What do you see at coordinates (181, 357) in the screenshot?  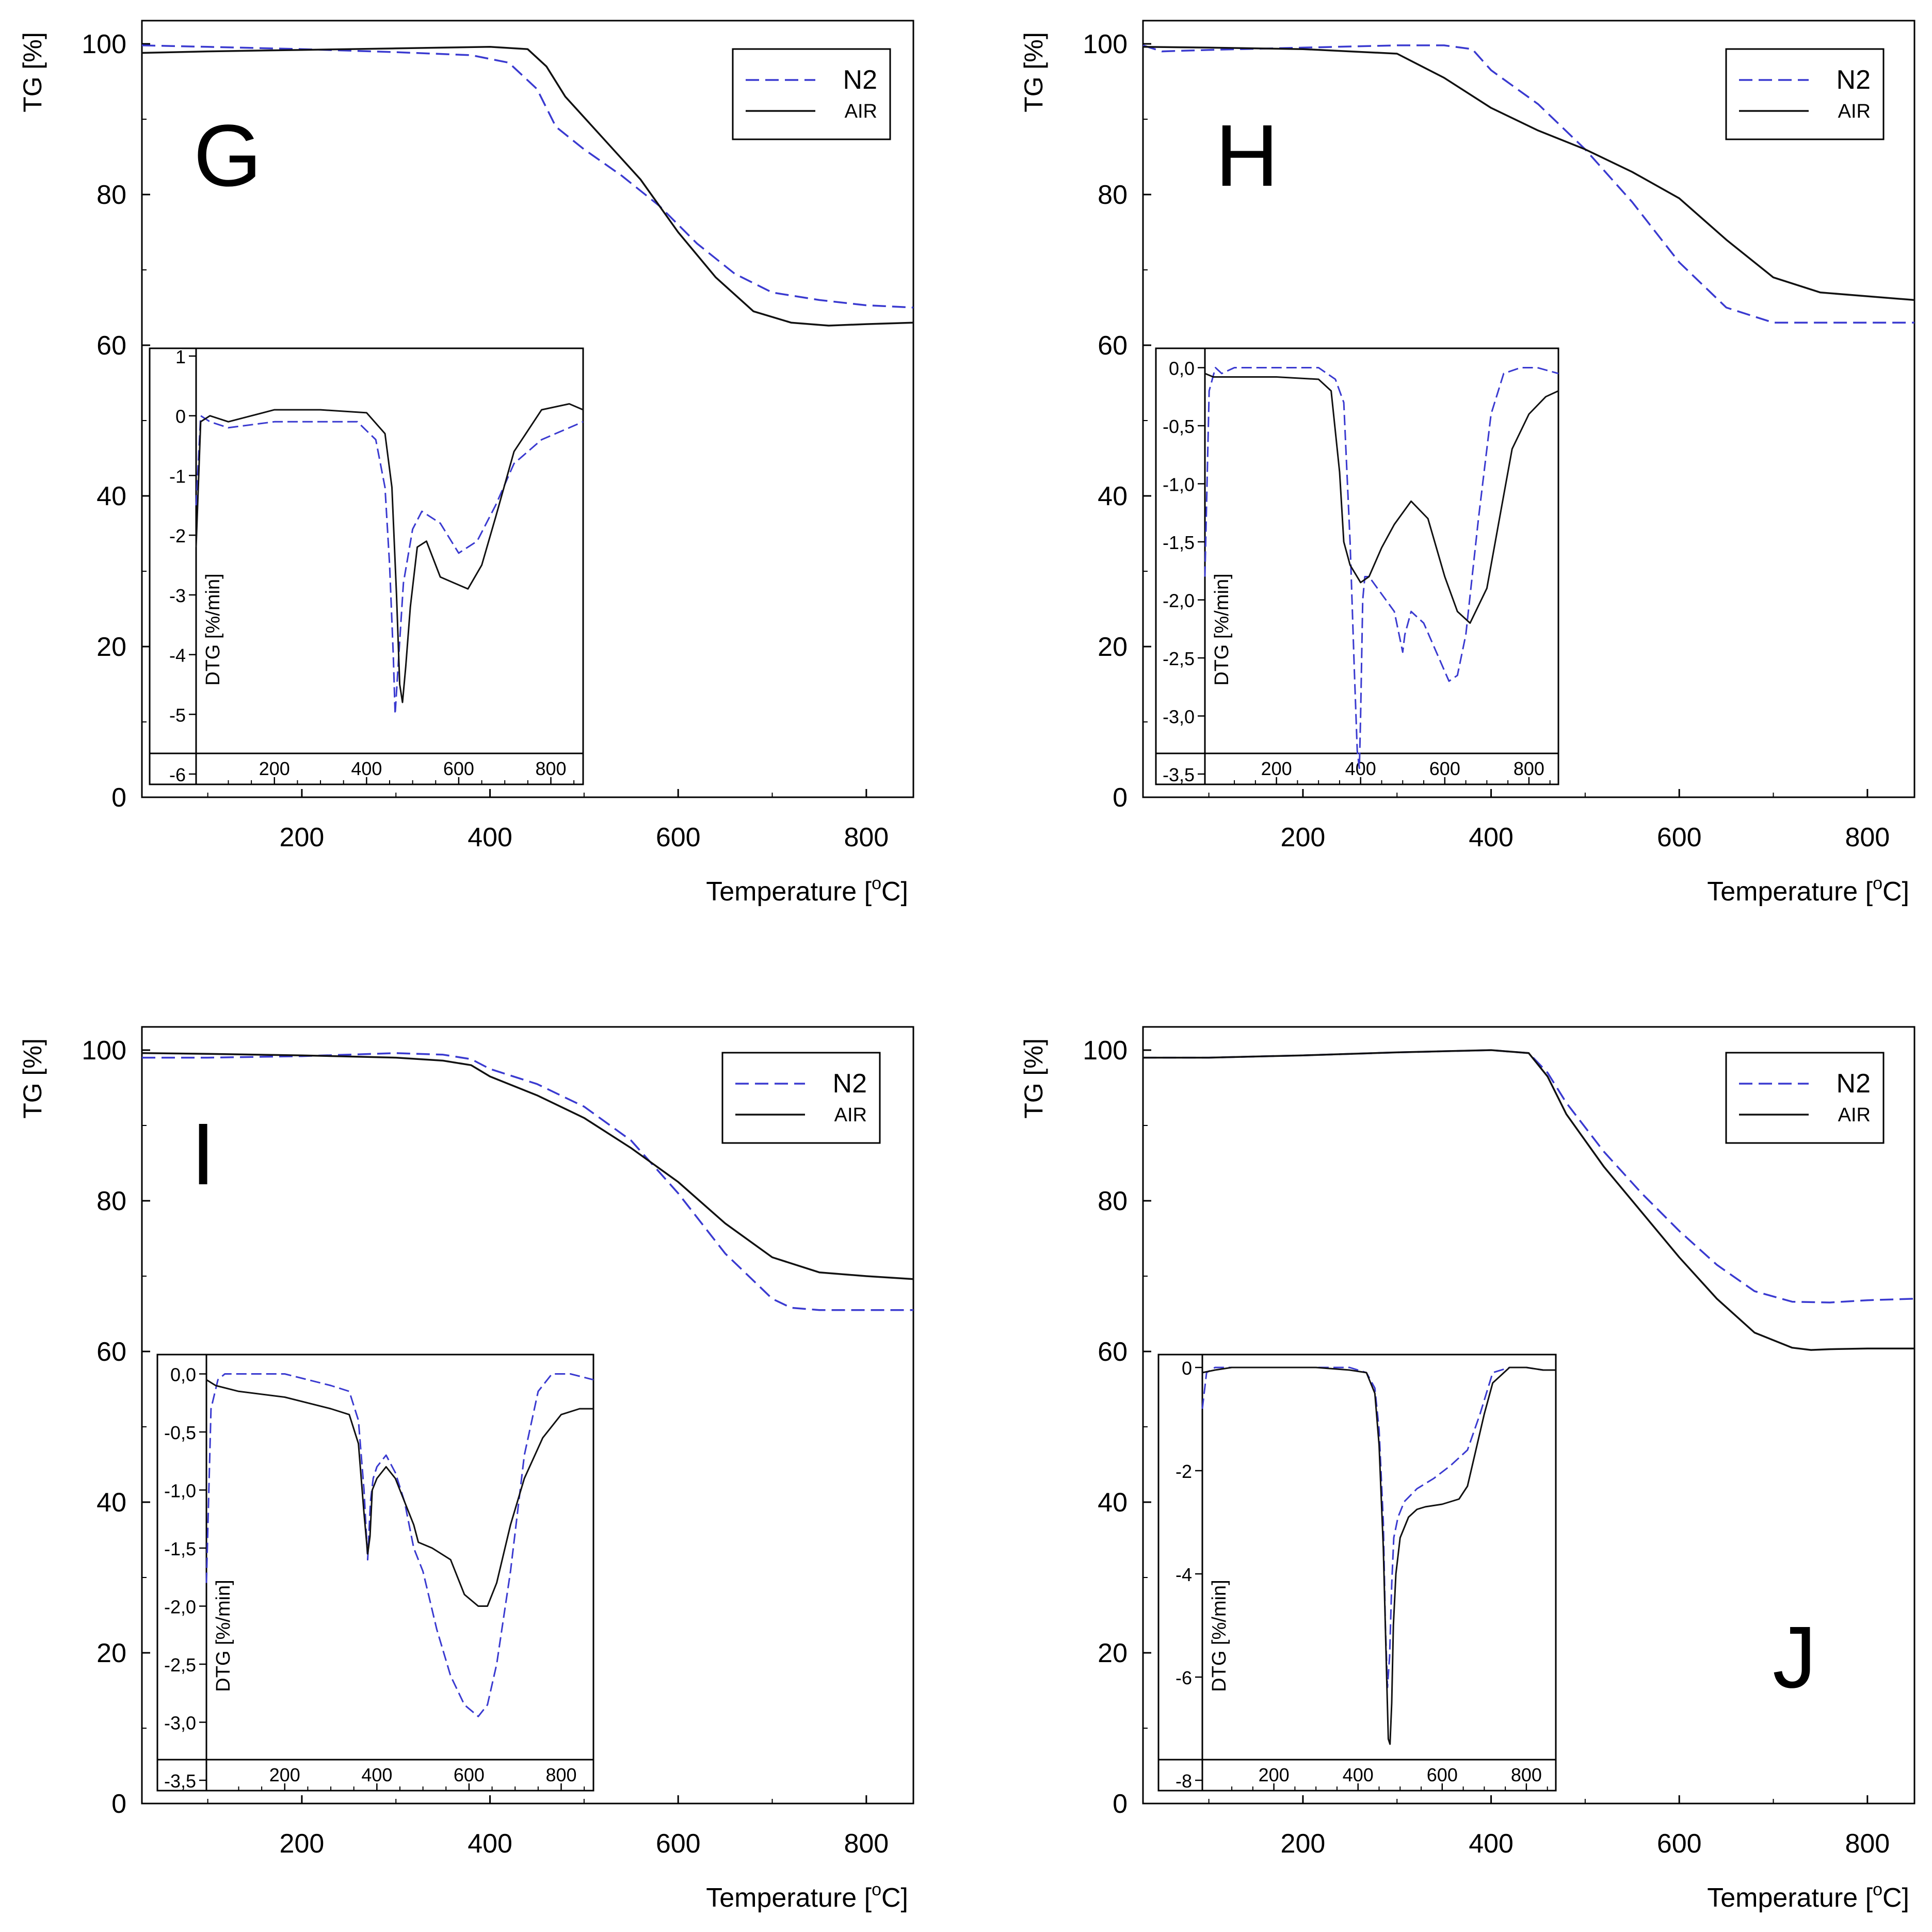 I see `inset-y-tick-label: 1` at bounding box center [181, 357].